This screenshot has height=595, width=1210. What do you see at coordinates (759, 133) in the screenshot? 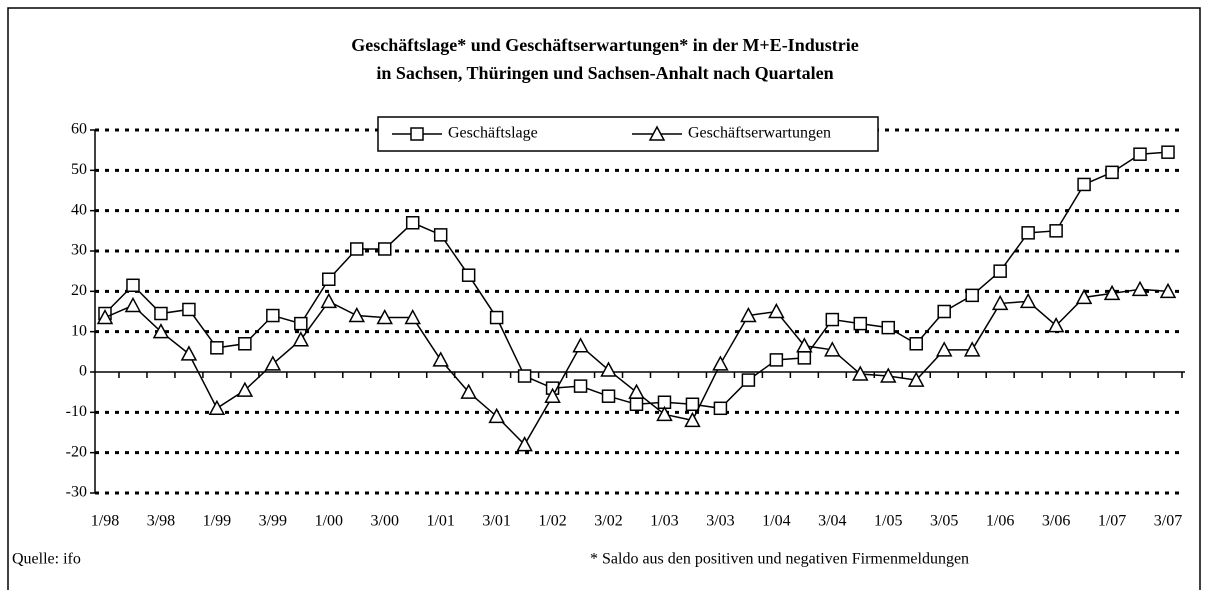
I see `legend-label: Geschäftserwartungen` at bounding box center [759, 133].